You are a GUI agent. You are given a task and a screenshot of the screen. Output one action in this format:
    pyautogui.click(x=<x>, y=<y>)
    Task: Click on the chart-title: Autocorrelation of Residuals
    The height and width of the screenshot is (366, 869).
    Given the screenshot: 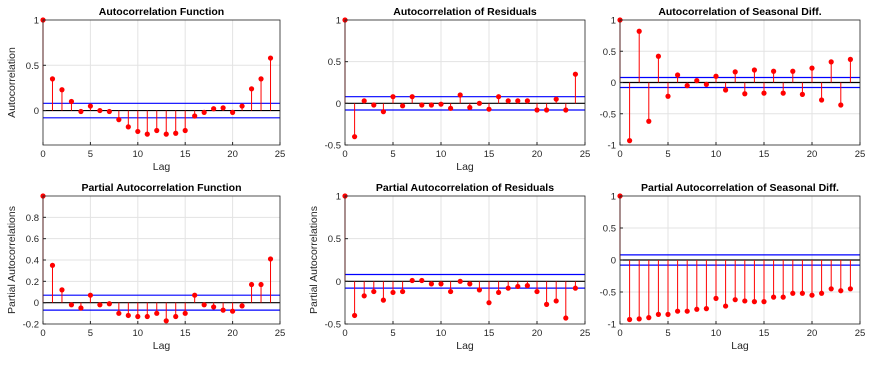 What is the action you would take?
    pyautogui.click(x=465, y=12)
    